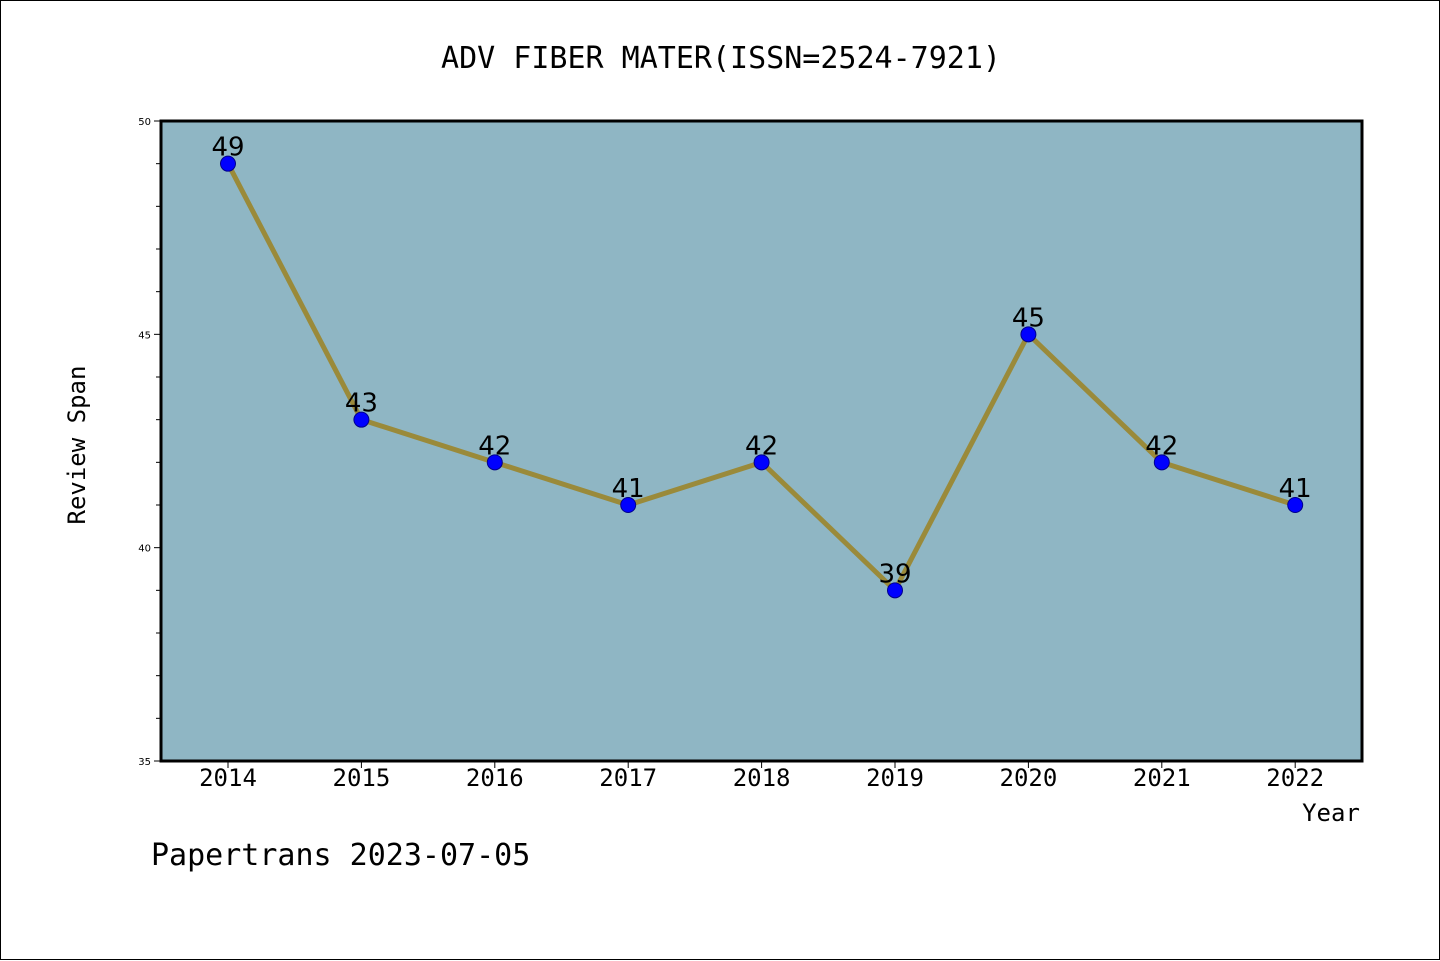 The width and height of the screenshot is (1440, 961). Describe the element at coordinates (144, 549) in the screenshot. I see `y-tick-label: 40` at that location.